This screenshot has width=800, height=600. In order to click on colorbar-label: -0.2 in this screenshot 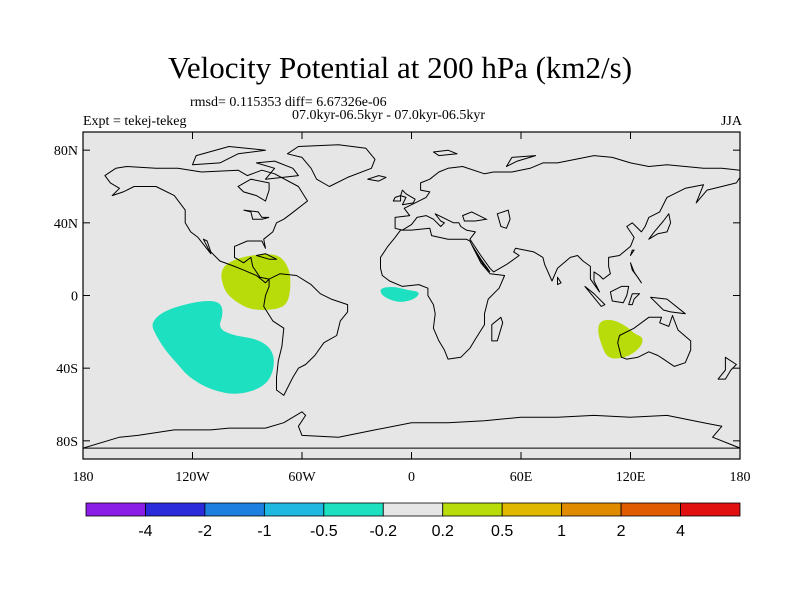, I will do `click(383, 531)`.